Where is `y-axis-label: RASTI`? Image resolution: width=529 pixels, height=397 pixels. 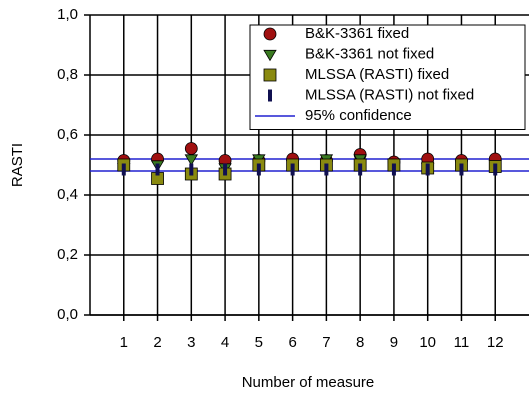
y-axis-label: RASTI is located at coordinates (17, 165).